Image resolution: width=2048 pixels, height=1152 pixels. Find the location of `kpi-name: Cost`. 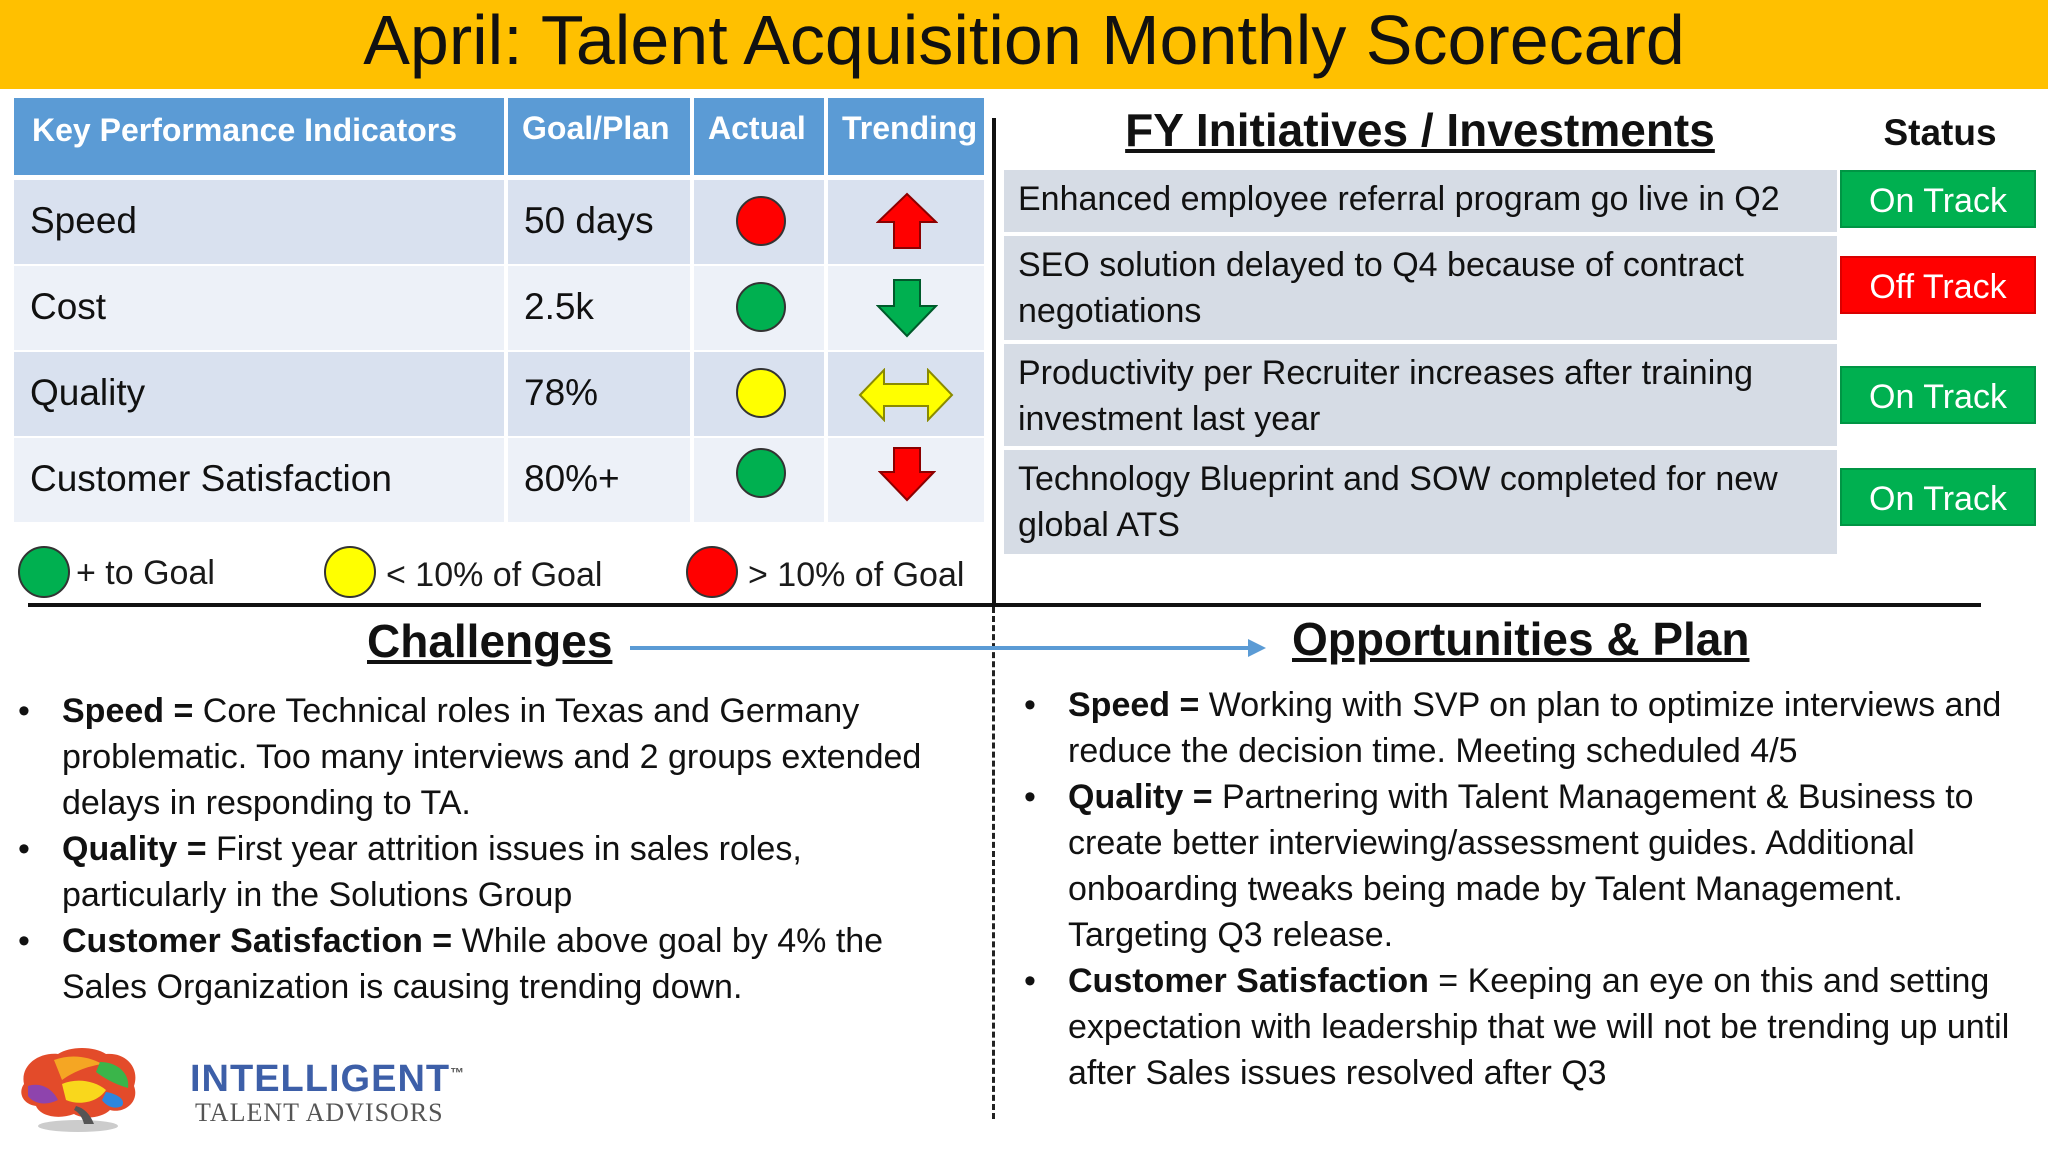

kpi-name: Cost is located at coordinates (68, 306).